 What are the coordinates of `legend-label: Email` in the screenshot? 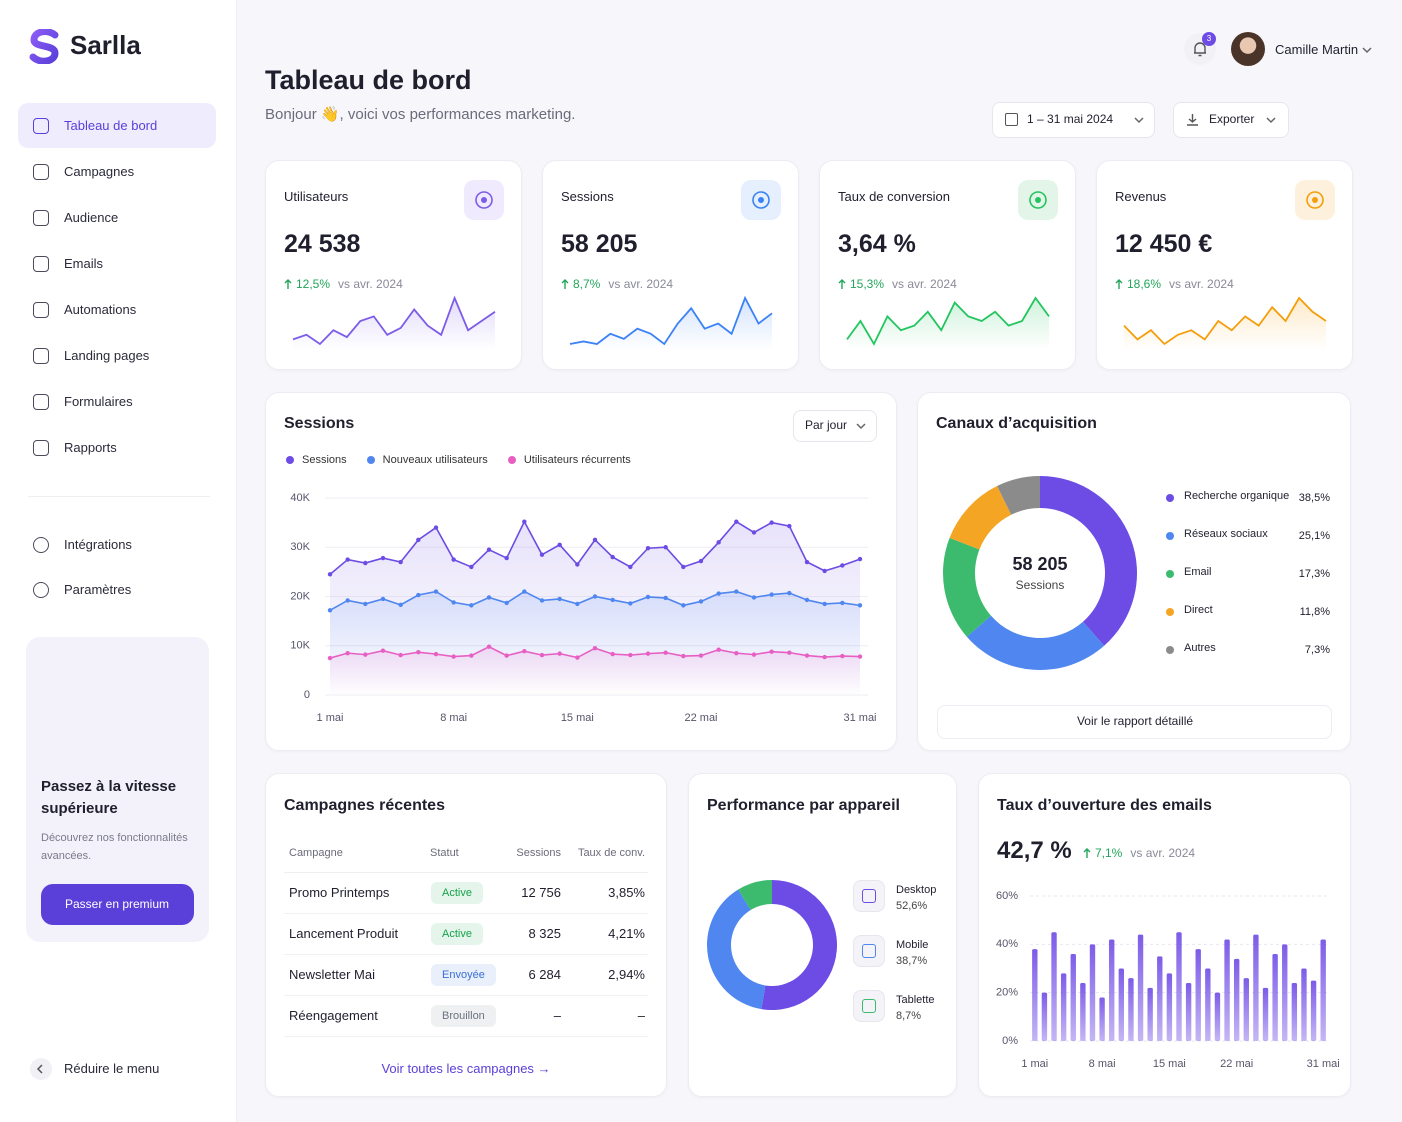 It's located at (1198, 571).